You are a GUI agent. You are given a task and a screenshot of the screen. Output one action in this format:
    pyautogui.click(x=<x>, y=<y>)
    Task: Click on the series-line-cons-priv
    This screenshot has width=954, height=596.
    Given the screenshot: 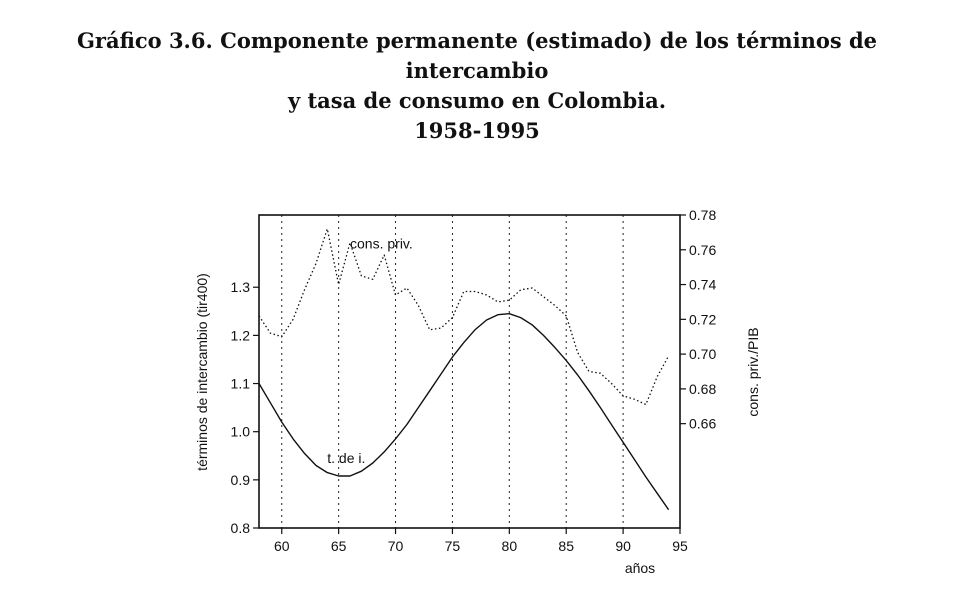 What is the action you would take?
    pyautogui.click(x=464, y=317)
    